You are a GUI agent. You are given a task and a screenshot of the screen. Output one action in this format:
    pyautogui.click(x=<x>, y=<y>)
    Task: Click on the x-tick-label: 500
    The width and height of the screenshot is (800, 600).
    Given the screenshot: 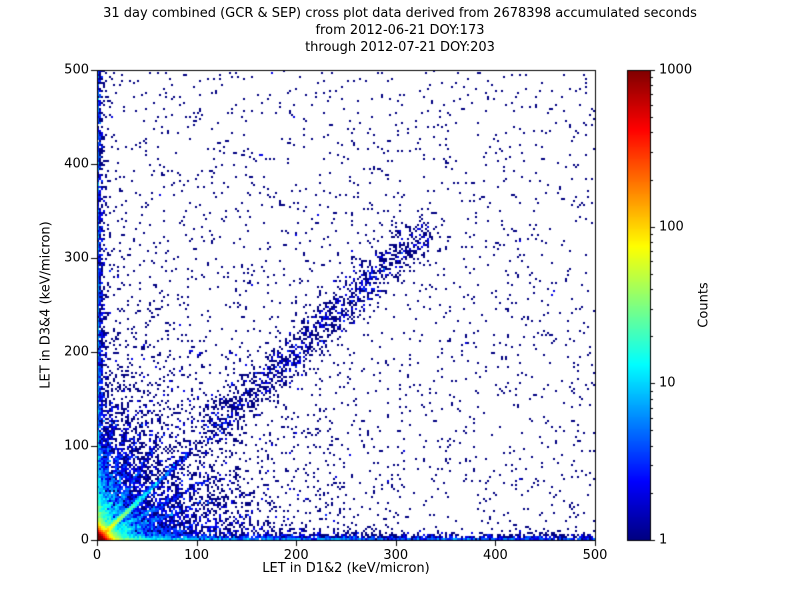 What is the action you would take?
    pyautogui.click(x=595, y=555)
    